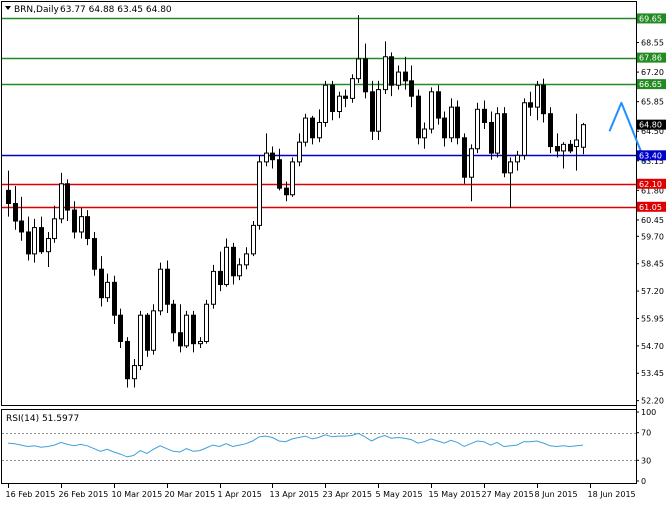 The image size is (670, 506). I want to click on level-tag-pivot-label: 63.40, so click(650, 155).